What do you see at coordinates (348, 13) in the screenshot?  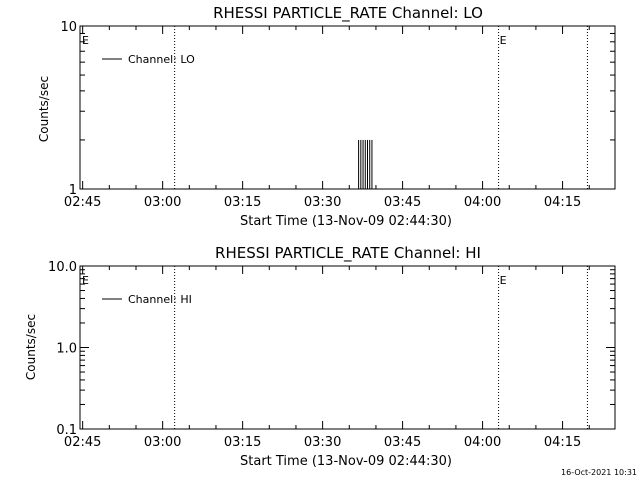 I see `lo-chart-title: RHESSI PARTICLE_RATE Channel: LO` at bounding box center [348, 13].